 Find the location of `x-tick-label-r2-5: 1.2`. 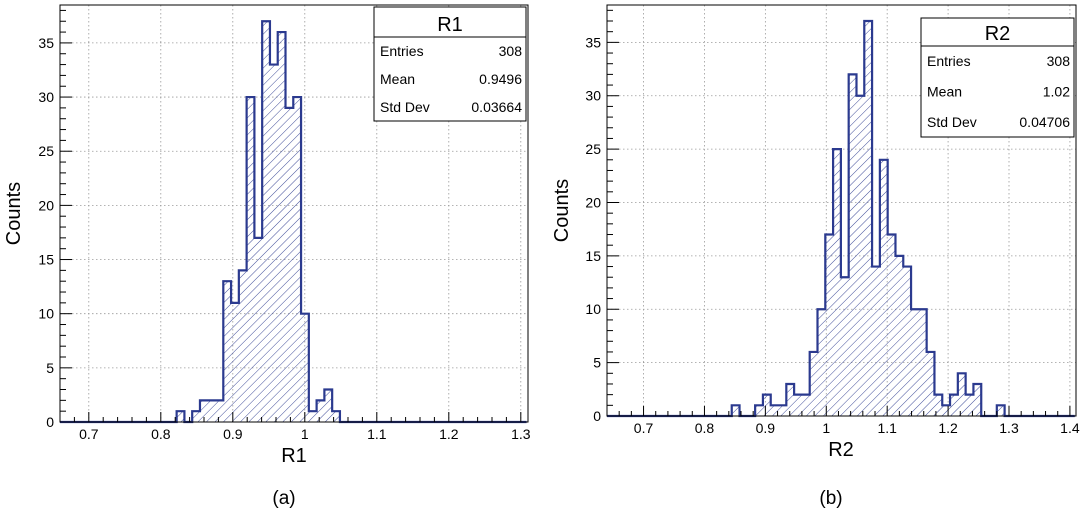

x-tick-label-r2-5: 1.2 is located at coordinates (948, 428).